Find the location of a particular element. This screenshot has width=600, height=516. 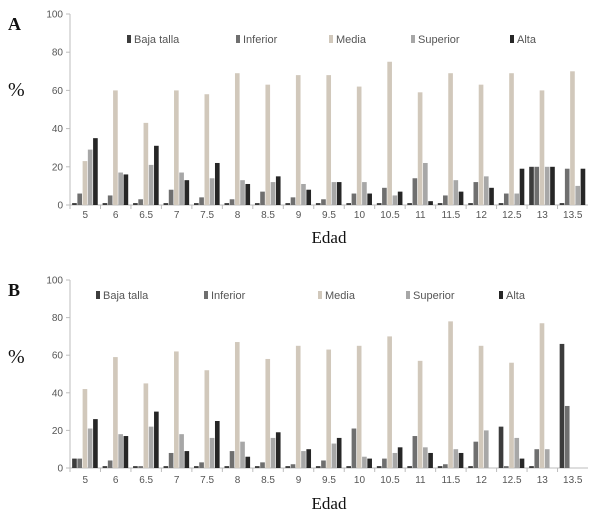

chart-2-x-tick-label: 13.5 is located at coordinates (573, 480).